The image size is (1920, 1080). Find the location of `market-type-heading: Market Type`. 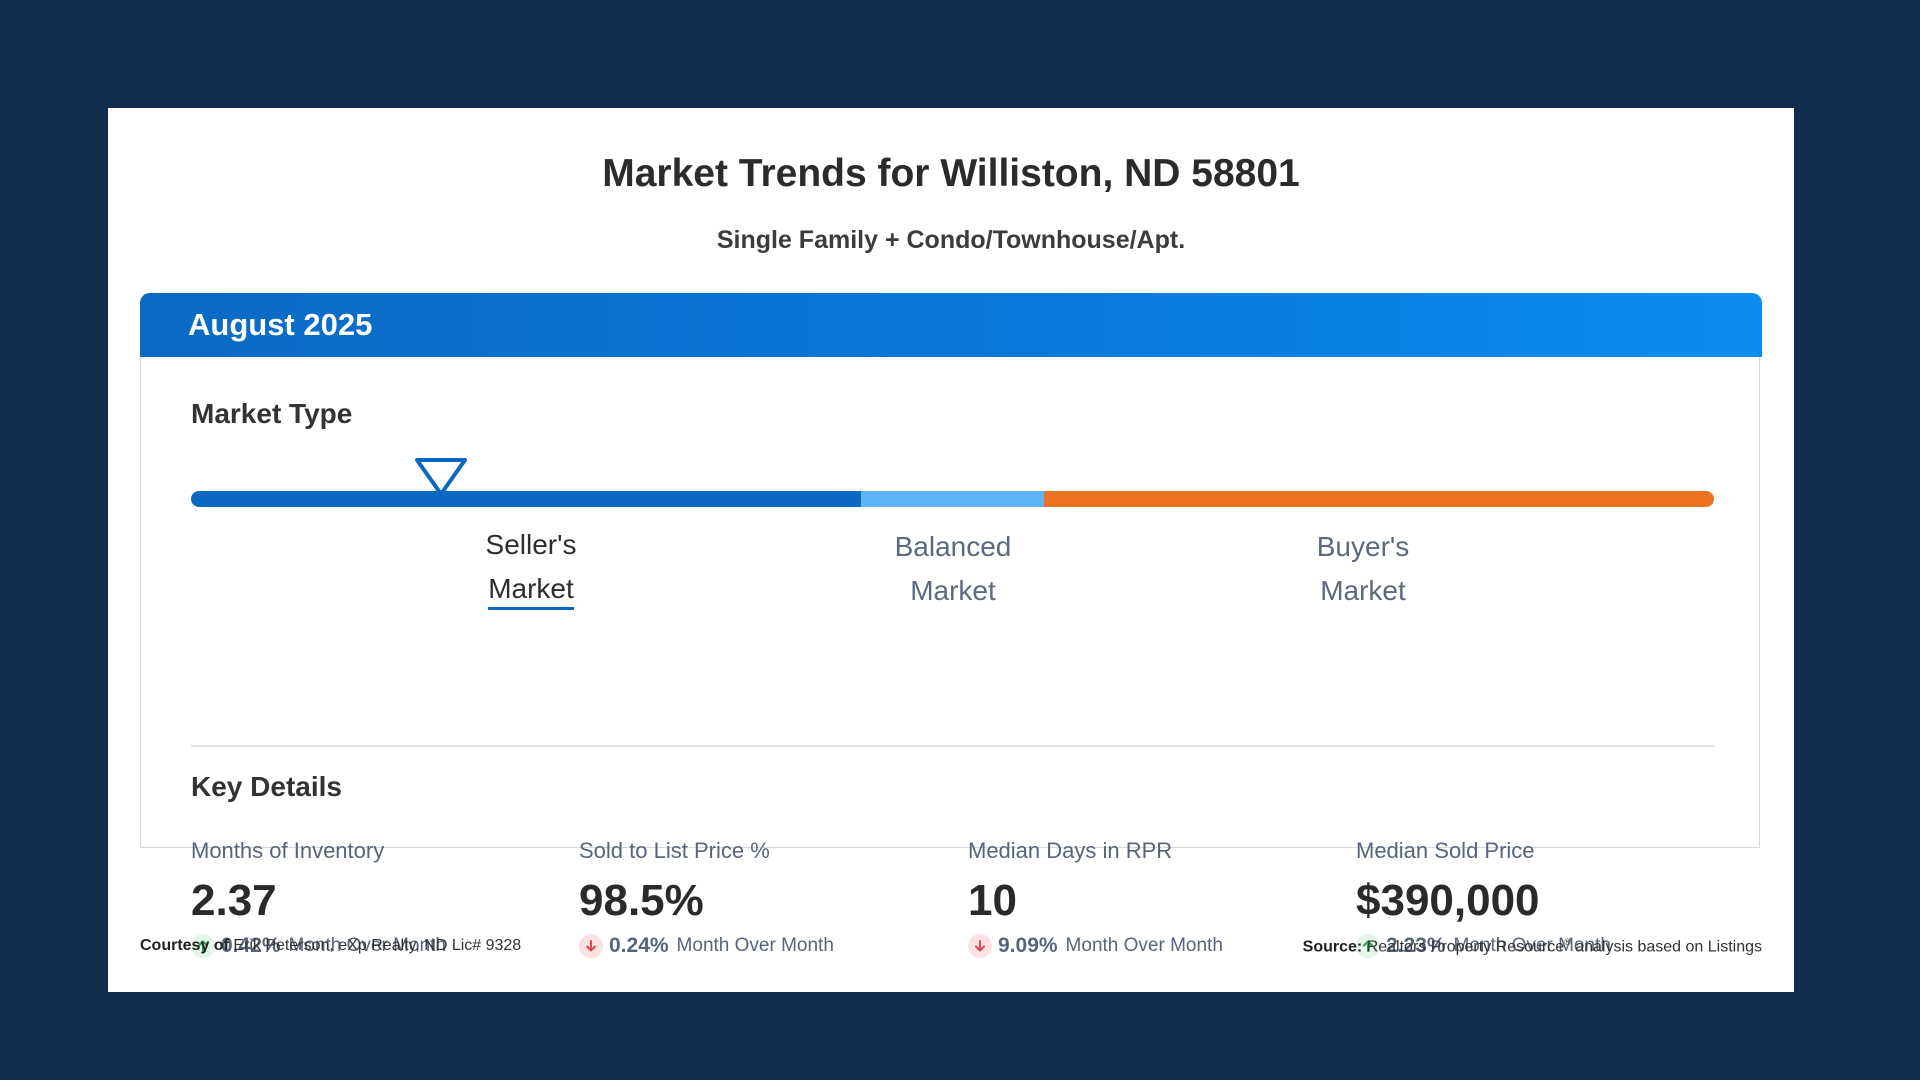

market-type-heading: Market Type is located at coordinates (272, 413).